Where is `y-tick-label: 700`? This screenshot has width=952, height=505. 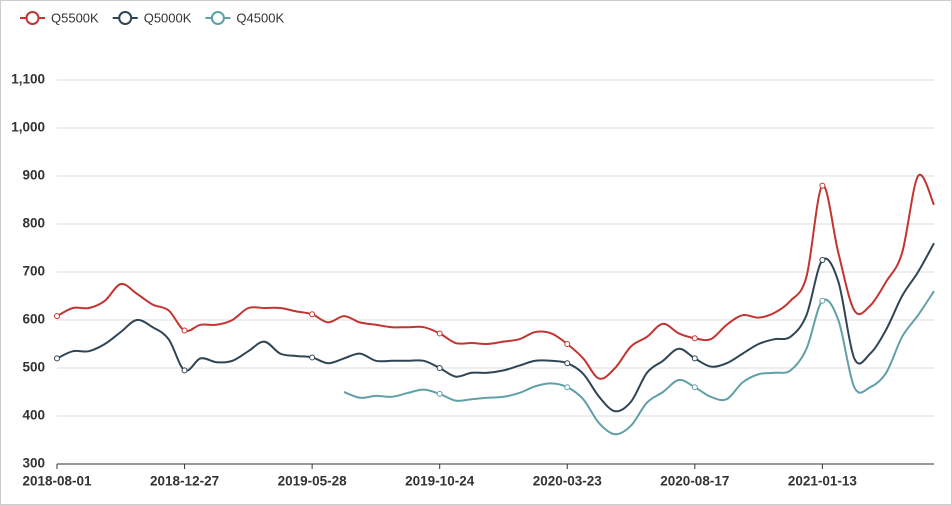 y-tick-label: 700 is located at coordinates (33, 271).